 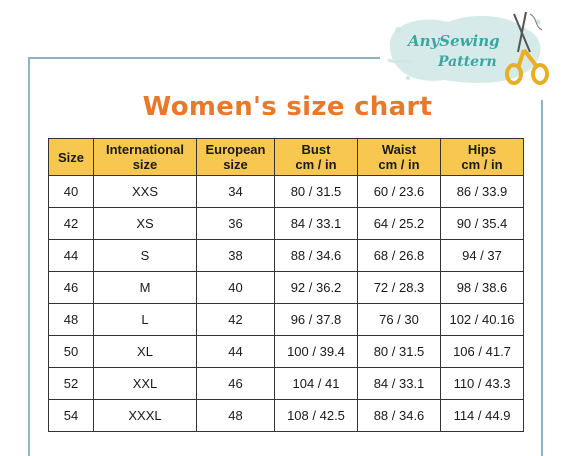 I want to click on cell-waist: 80 / 31.5, so click(x=399, y=351).